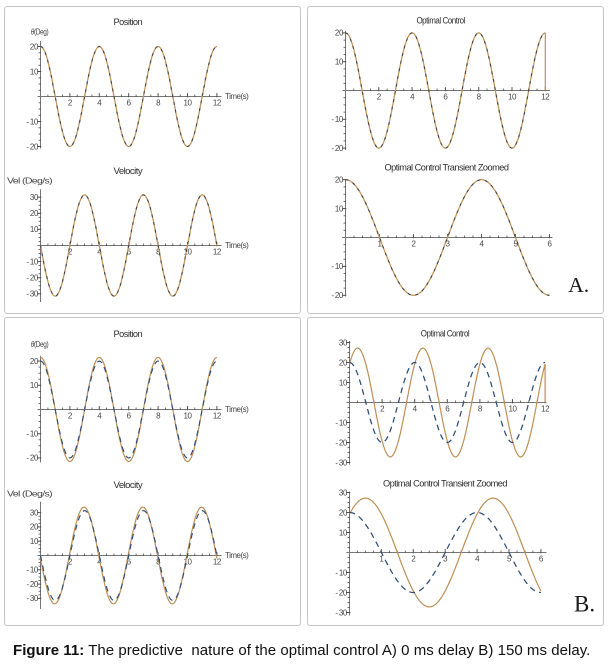 This screenshot has height=665, width=612. What do you see at coordinates (584, 604) in the screenshot?
I see `svg-text: B.` at bounding box center [584, 604].